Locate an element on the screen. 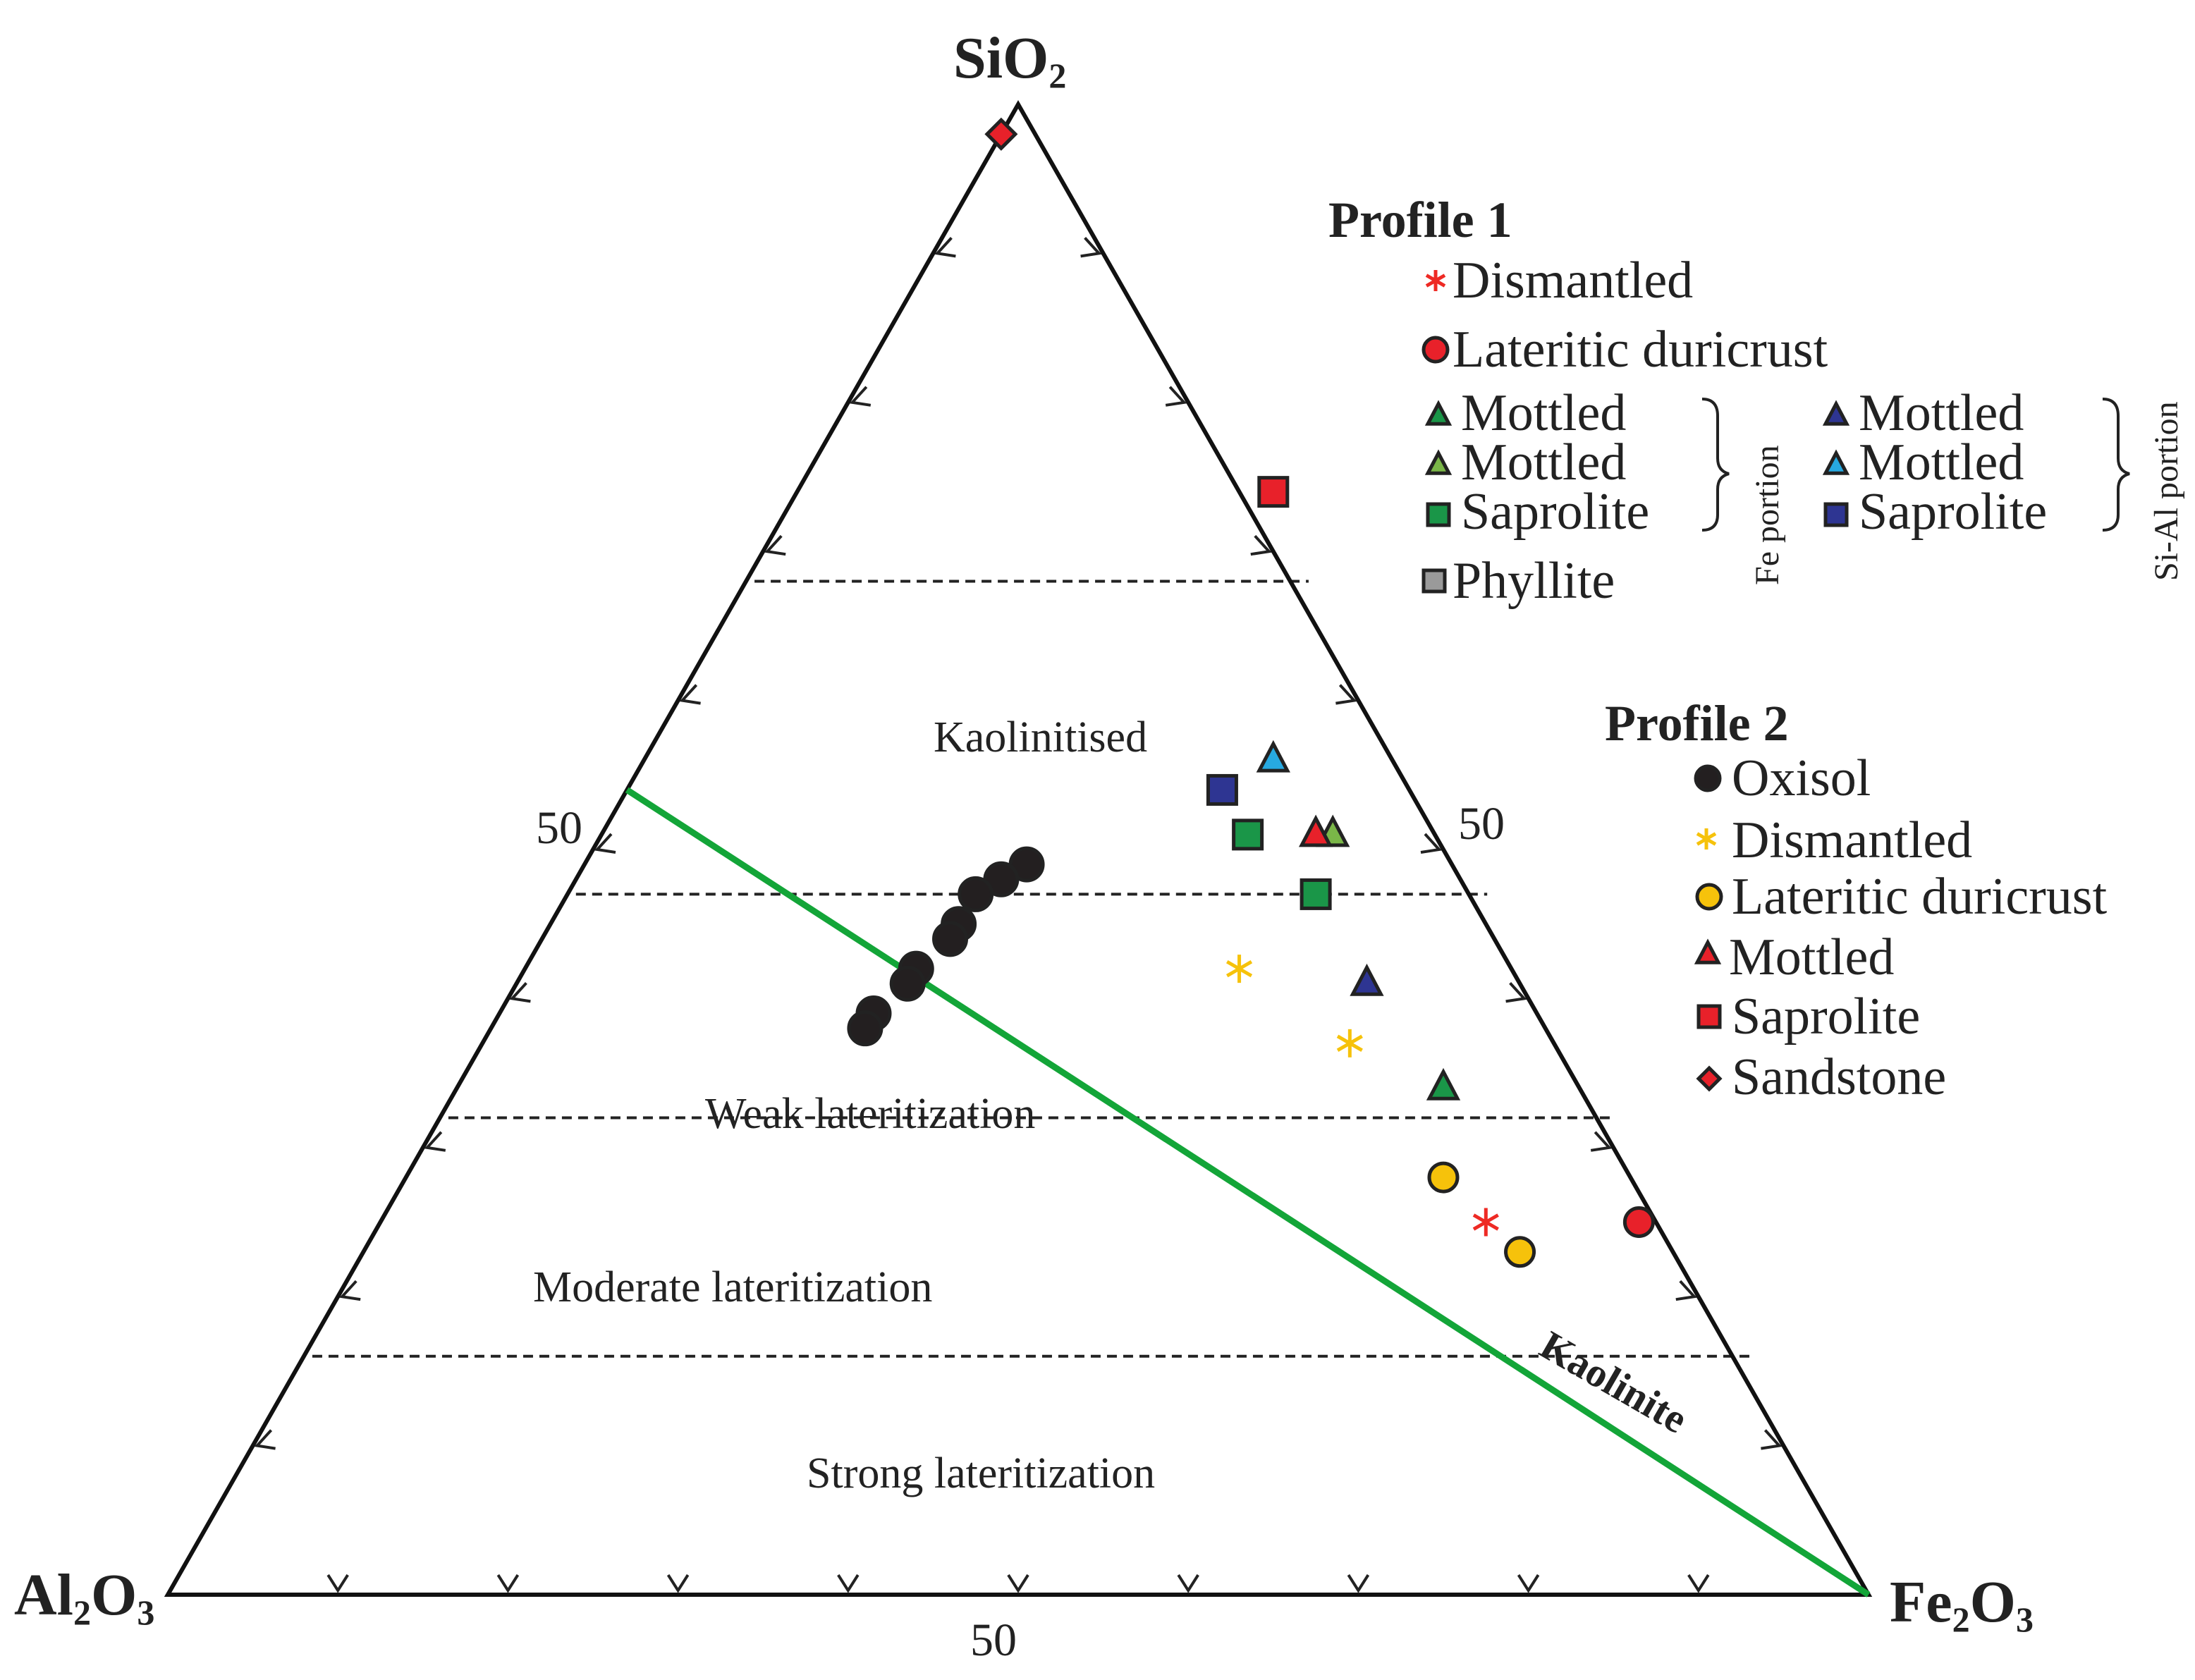 The width and height of the screenshot is (2195, 1680). brace-sial-portion is located at coordinates (2116, 465).